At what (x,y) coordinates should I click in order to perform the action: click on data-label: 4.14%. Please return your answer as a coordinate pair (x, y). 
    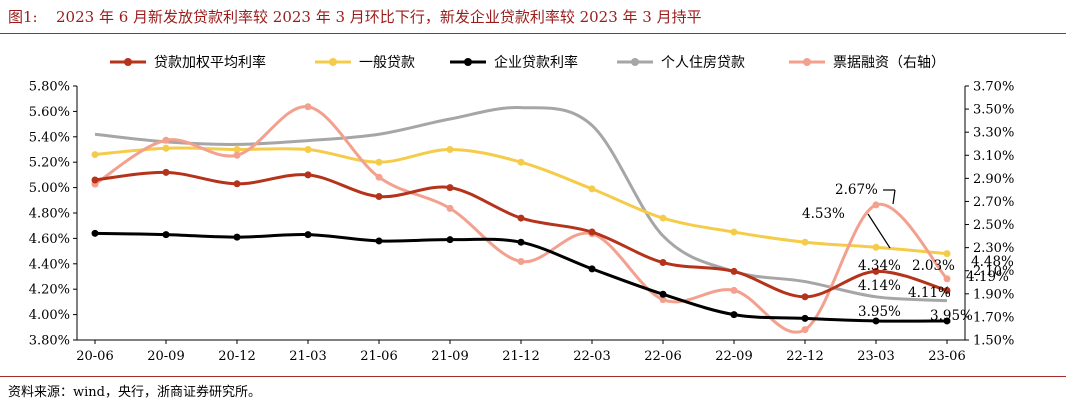
    Looking at the image, I should click on (879, 286).